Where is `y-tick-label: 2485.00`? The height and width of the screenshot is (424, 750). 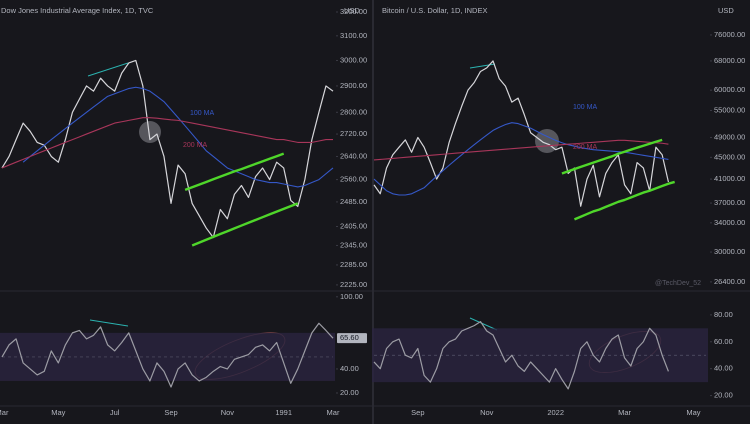 y-tick-label: 2485.00 is located at coordinates (353, 201).